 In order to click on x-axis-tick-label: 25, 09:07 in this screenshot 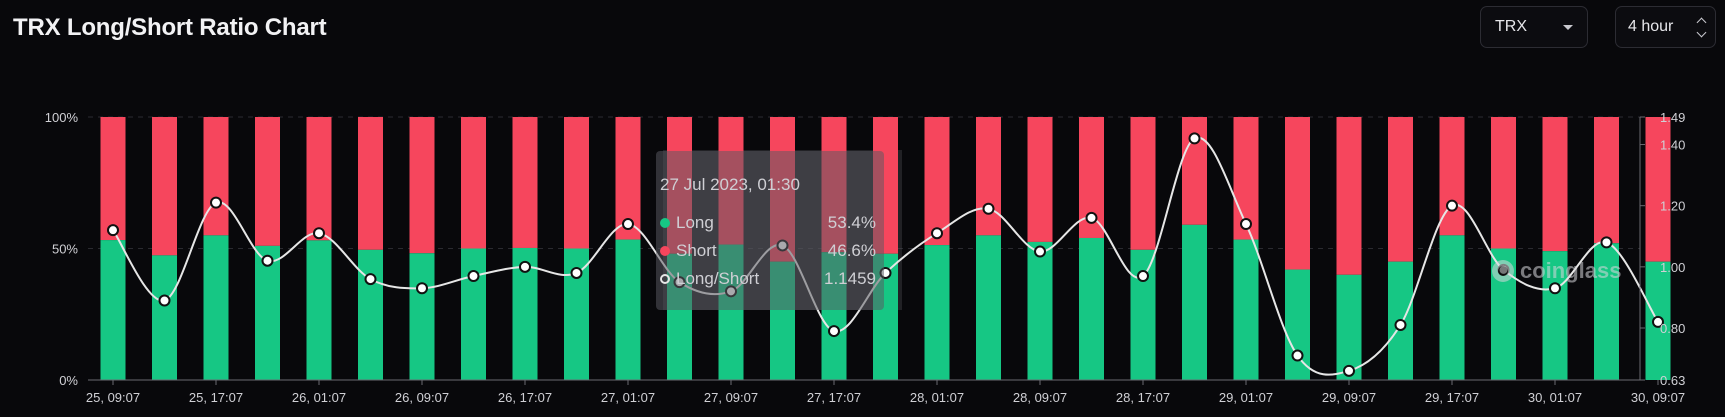, I will do `click(113, 397)`.